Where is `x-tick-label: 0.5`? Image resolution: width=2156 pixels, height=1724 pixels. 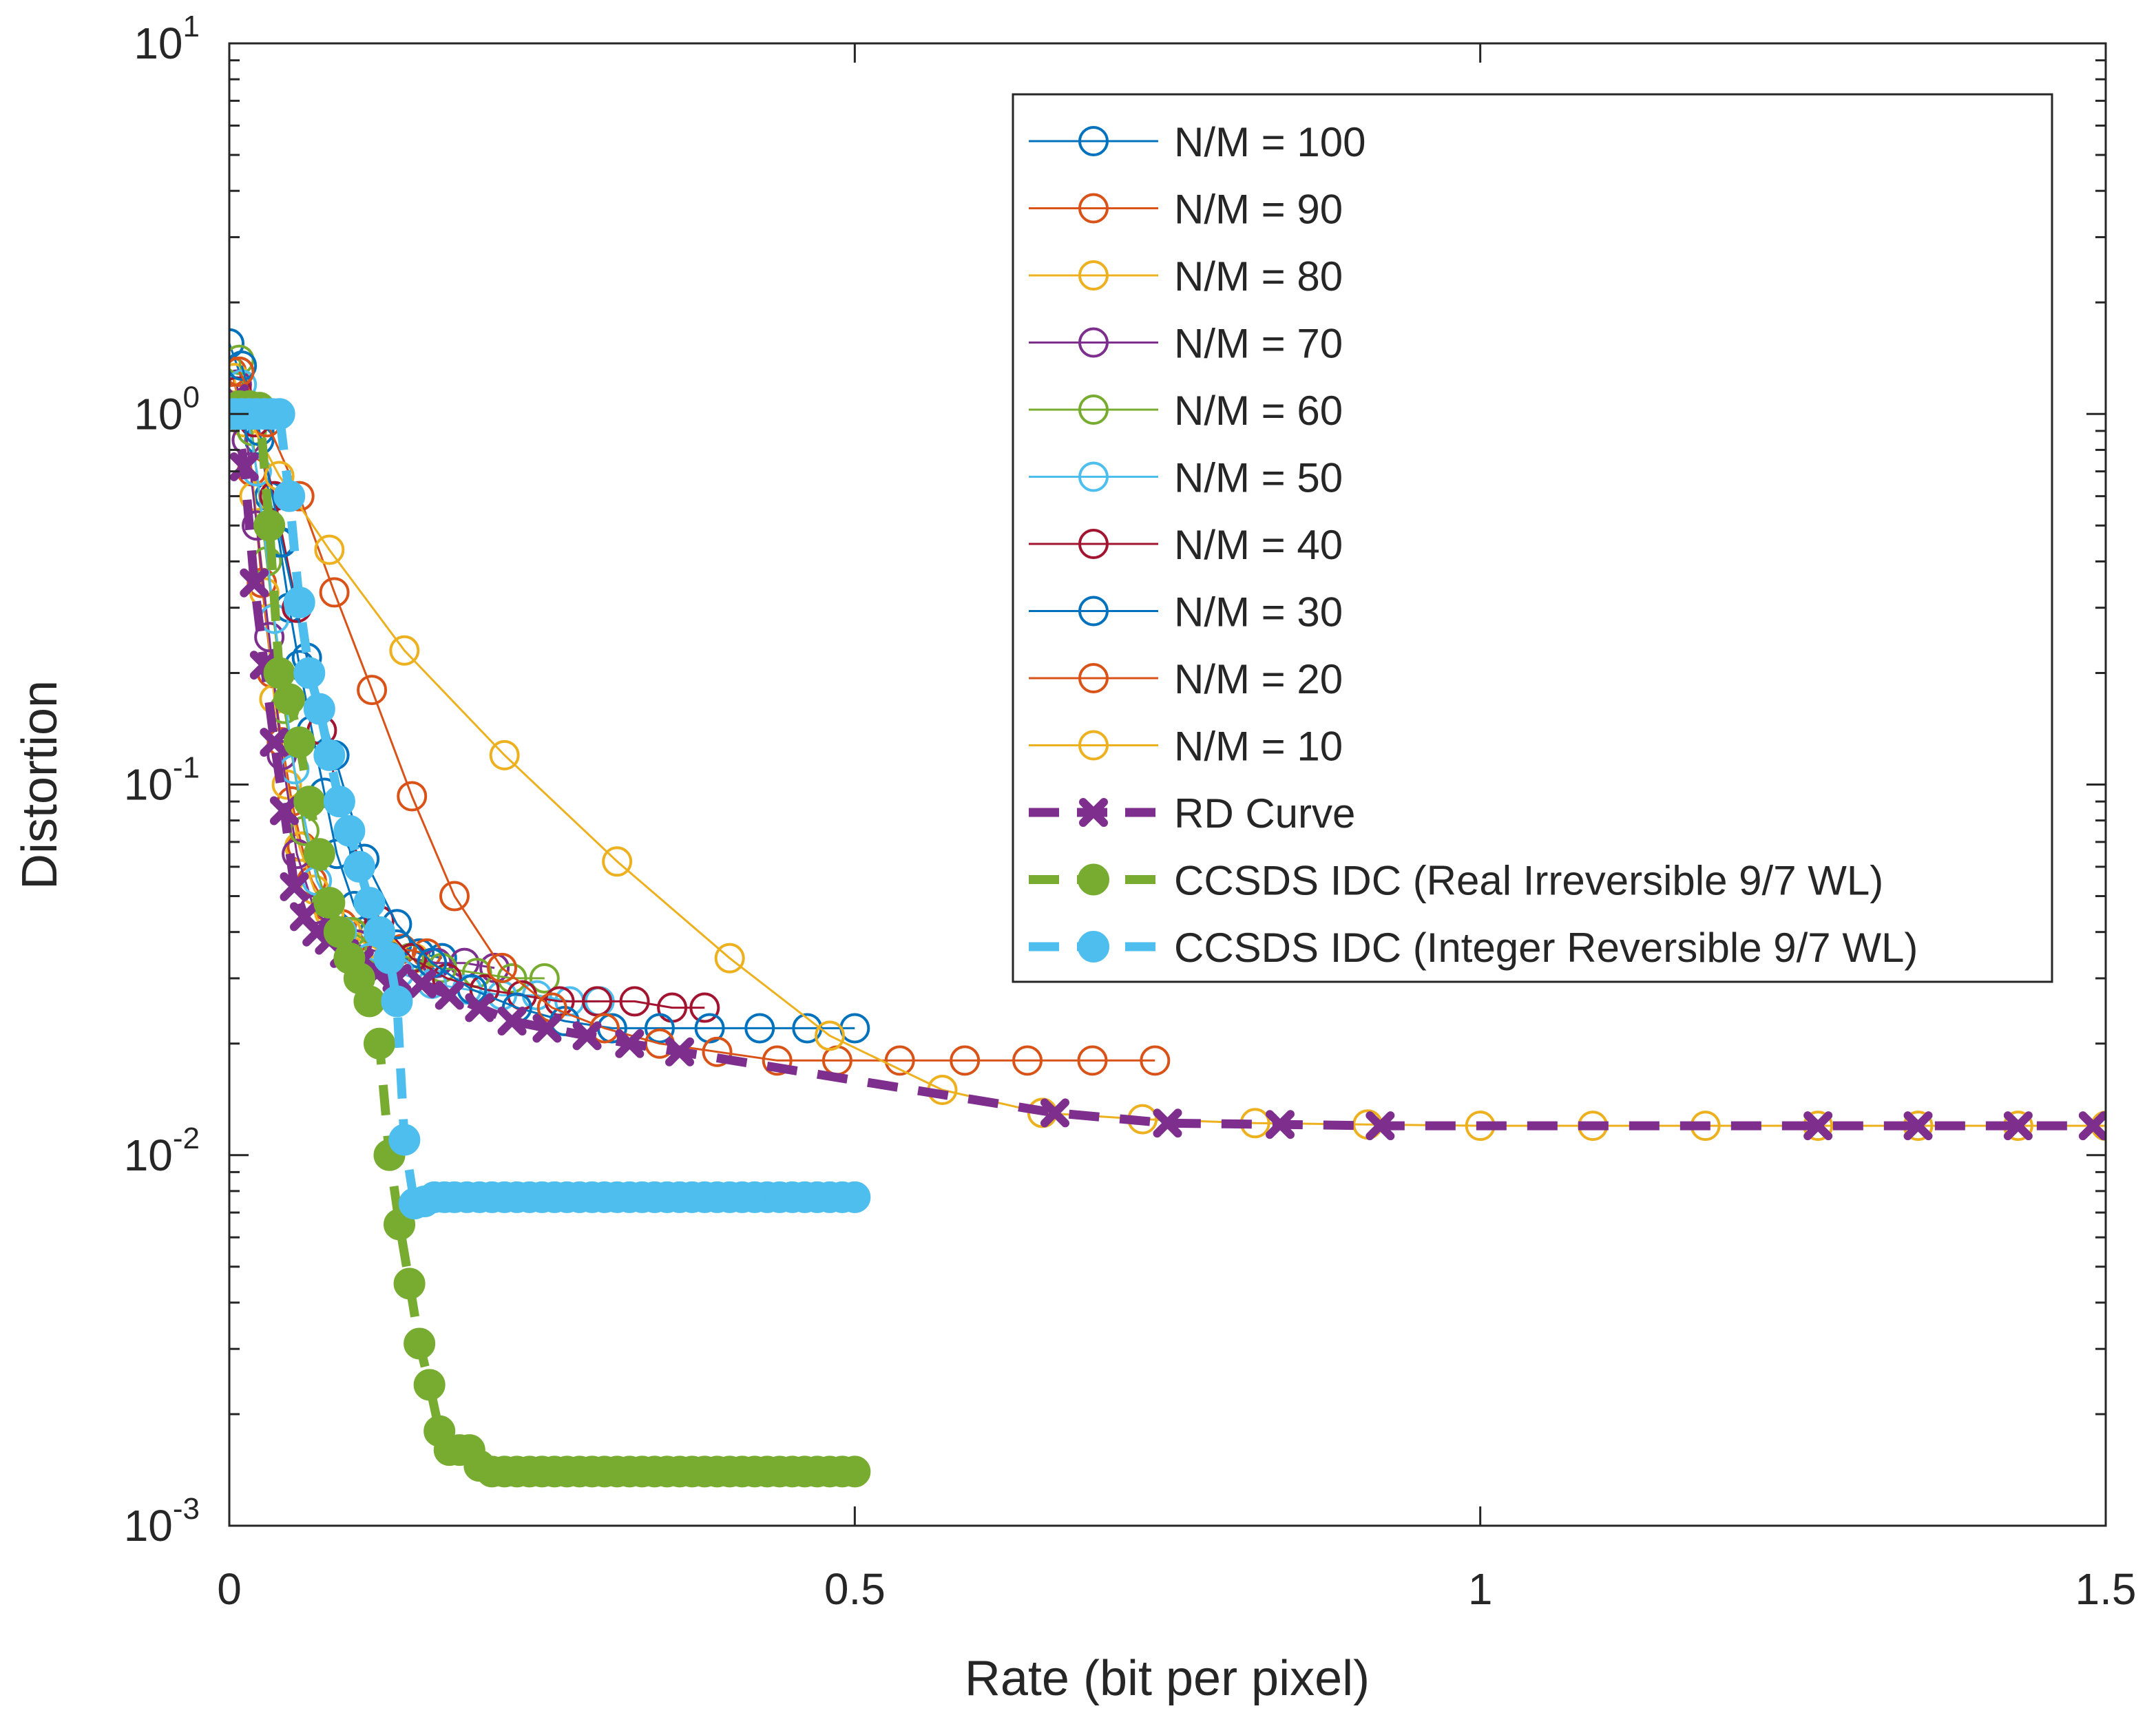 x-tick-label: 0.5 is located at coordinates (855, 1589).